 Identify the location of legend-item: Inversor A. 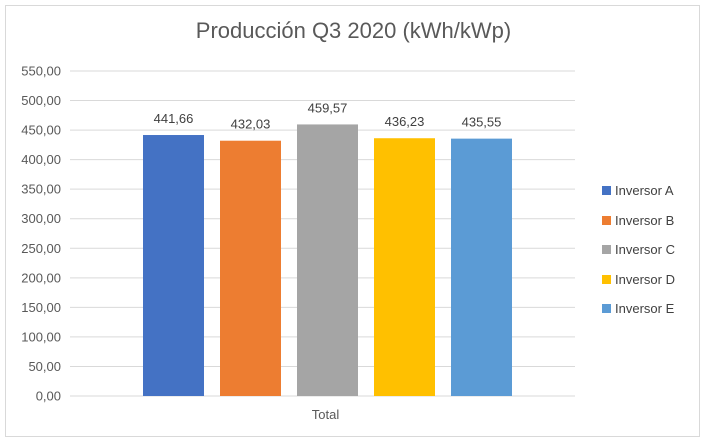
(638, 191).